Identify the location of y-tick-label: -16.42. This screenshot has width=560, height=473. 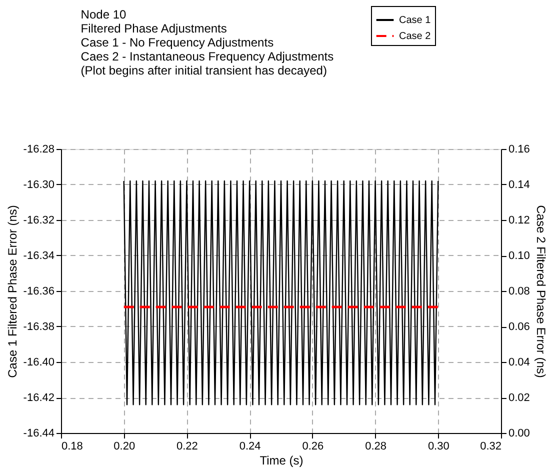
(38, 398).